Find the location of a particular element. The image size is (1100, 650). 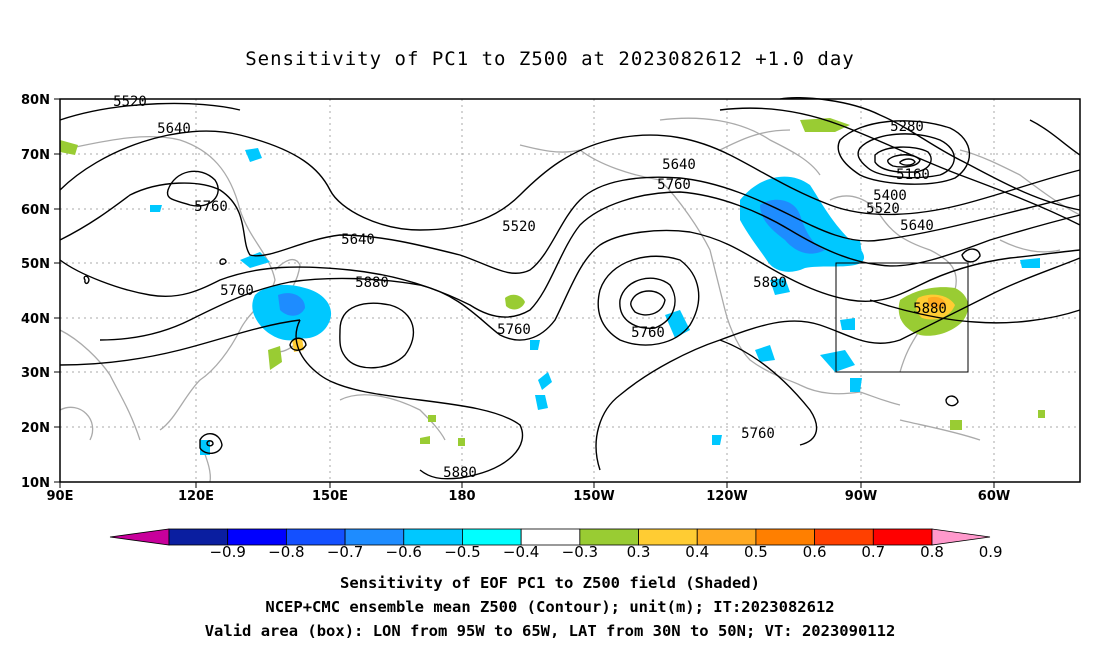

colorbar-label: −0.5 is located at coordinates (462, 552).